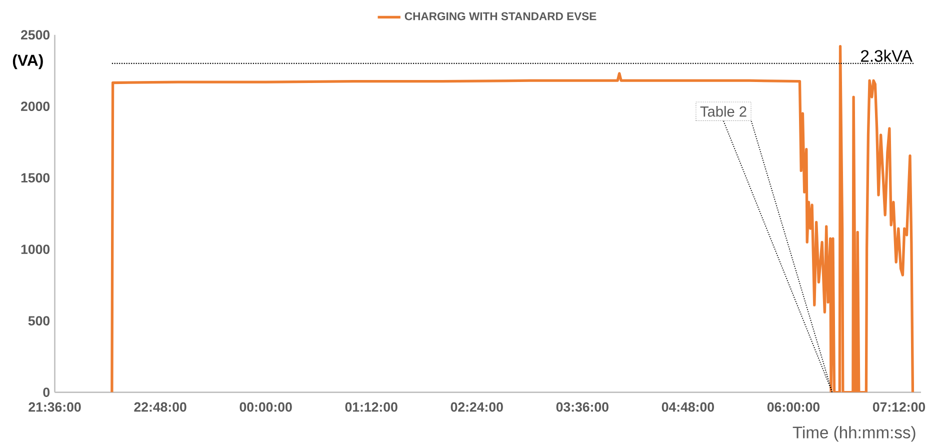  What do you see at coordinates (35, 35) in the screenshot?
I see `y-tick-label: 2500` at bounding box center [35, 35].